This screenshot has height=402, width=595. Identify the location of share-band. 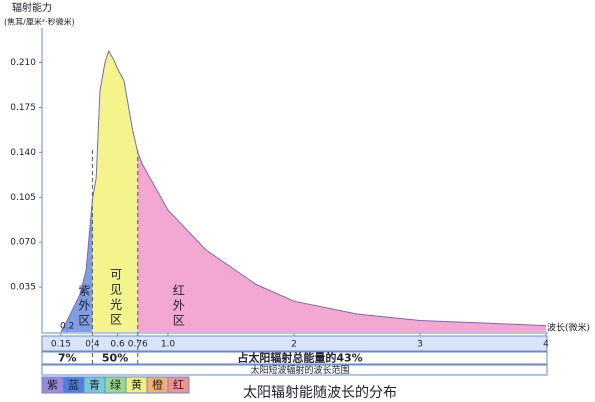
(294, 358).